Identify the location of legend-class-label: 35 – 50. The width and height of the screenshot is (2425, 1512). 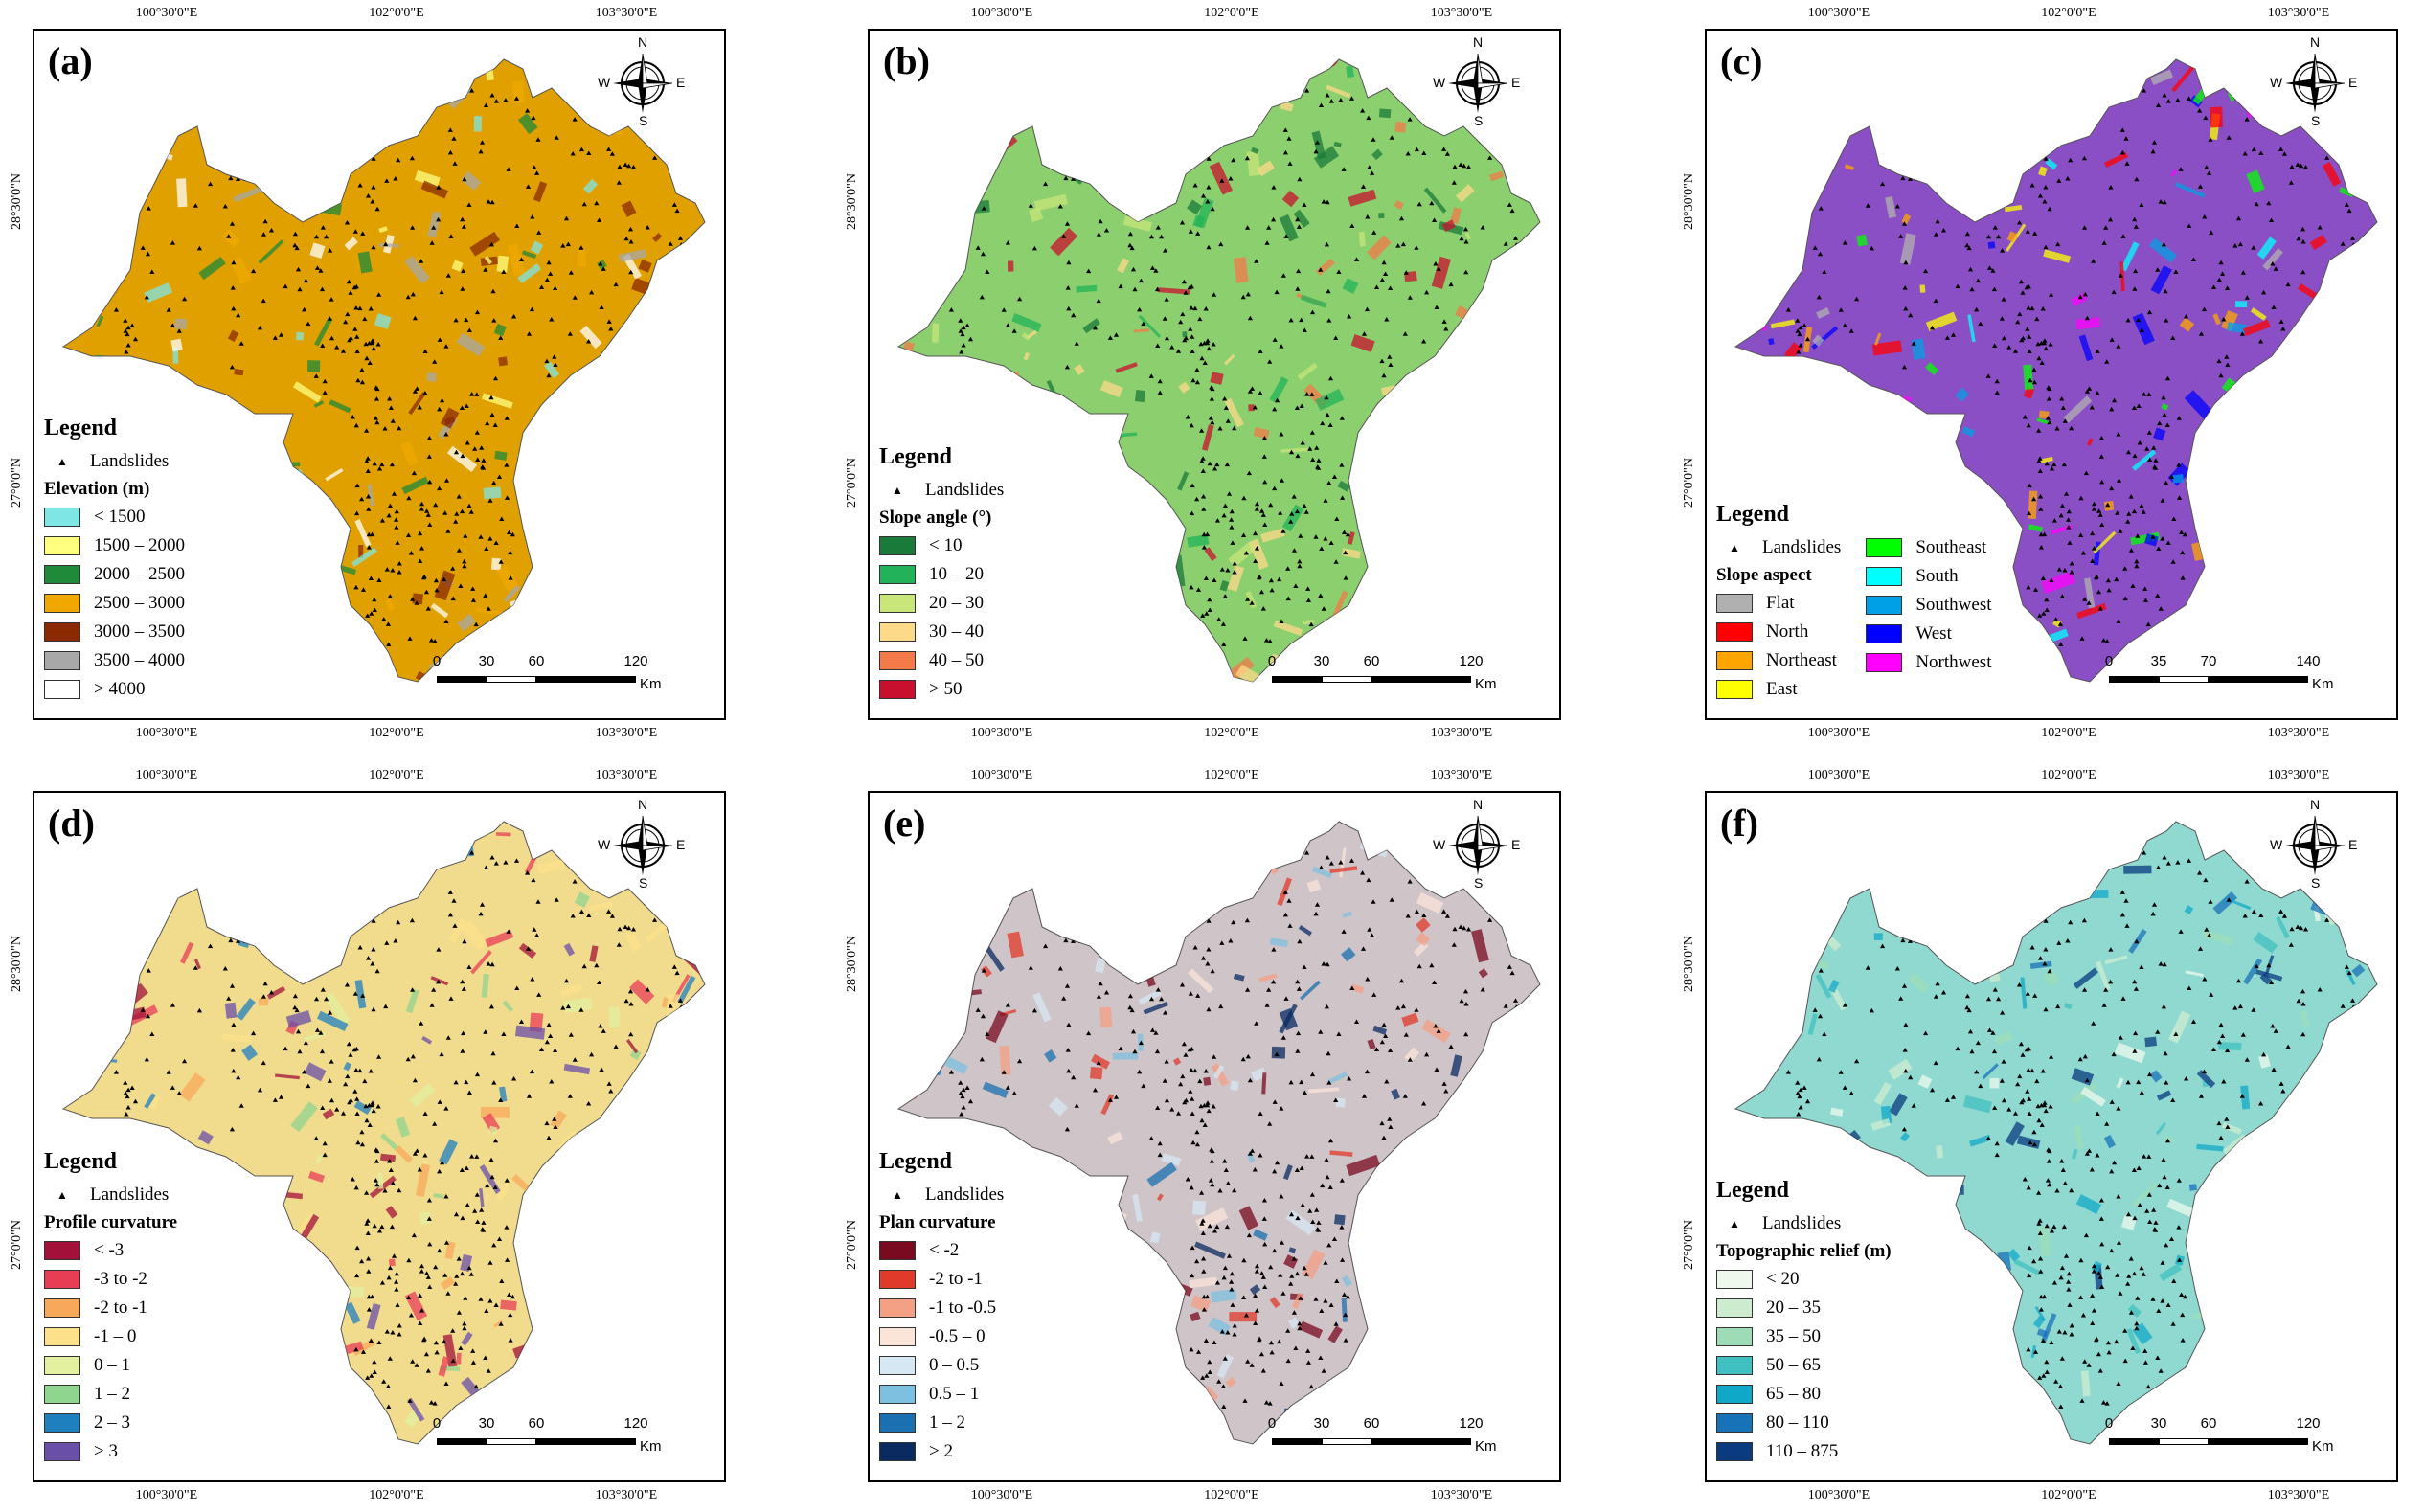
(1793, 1336).